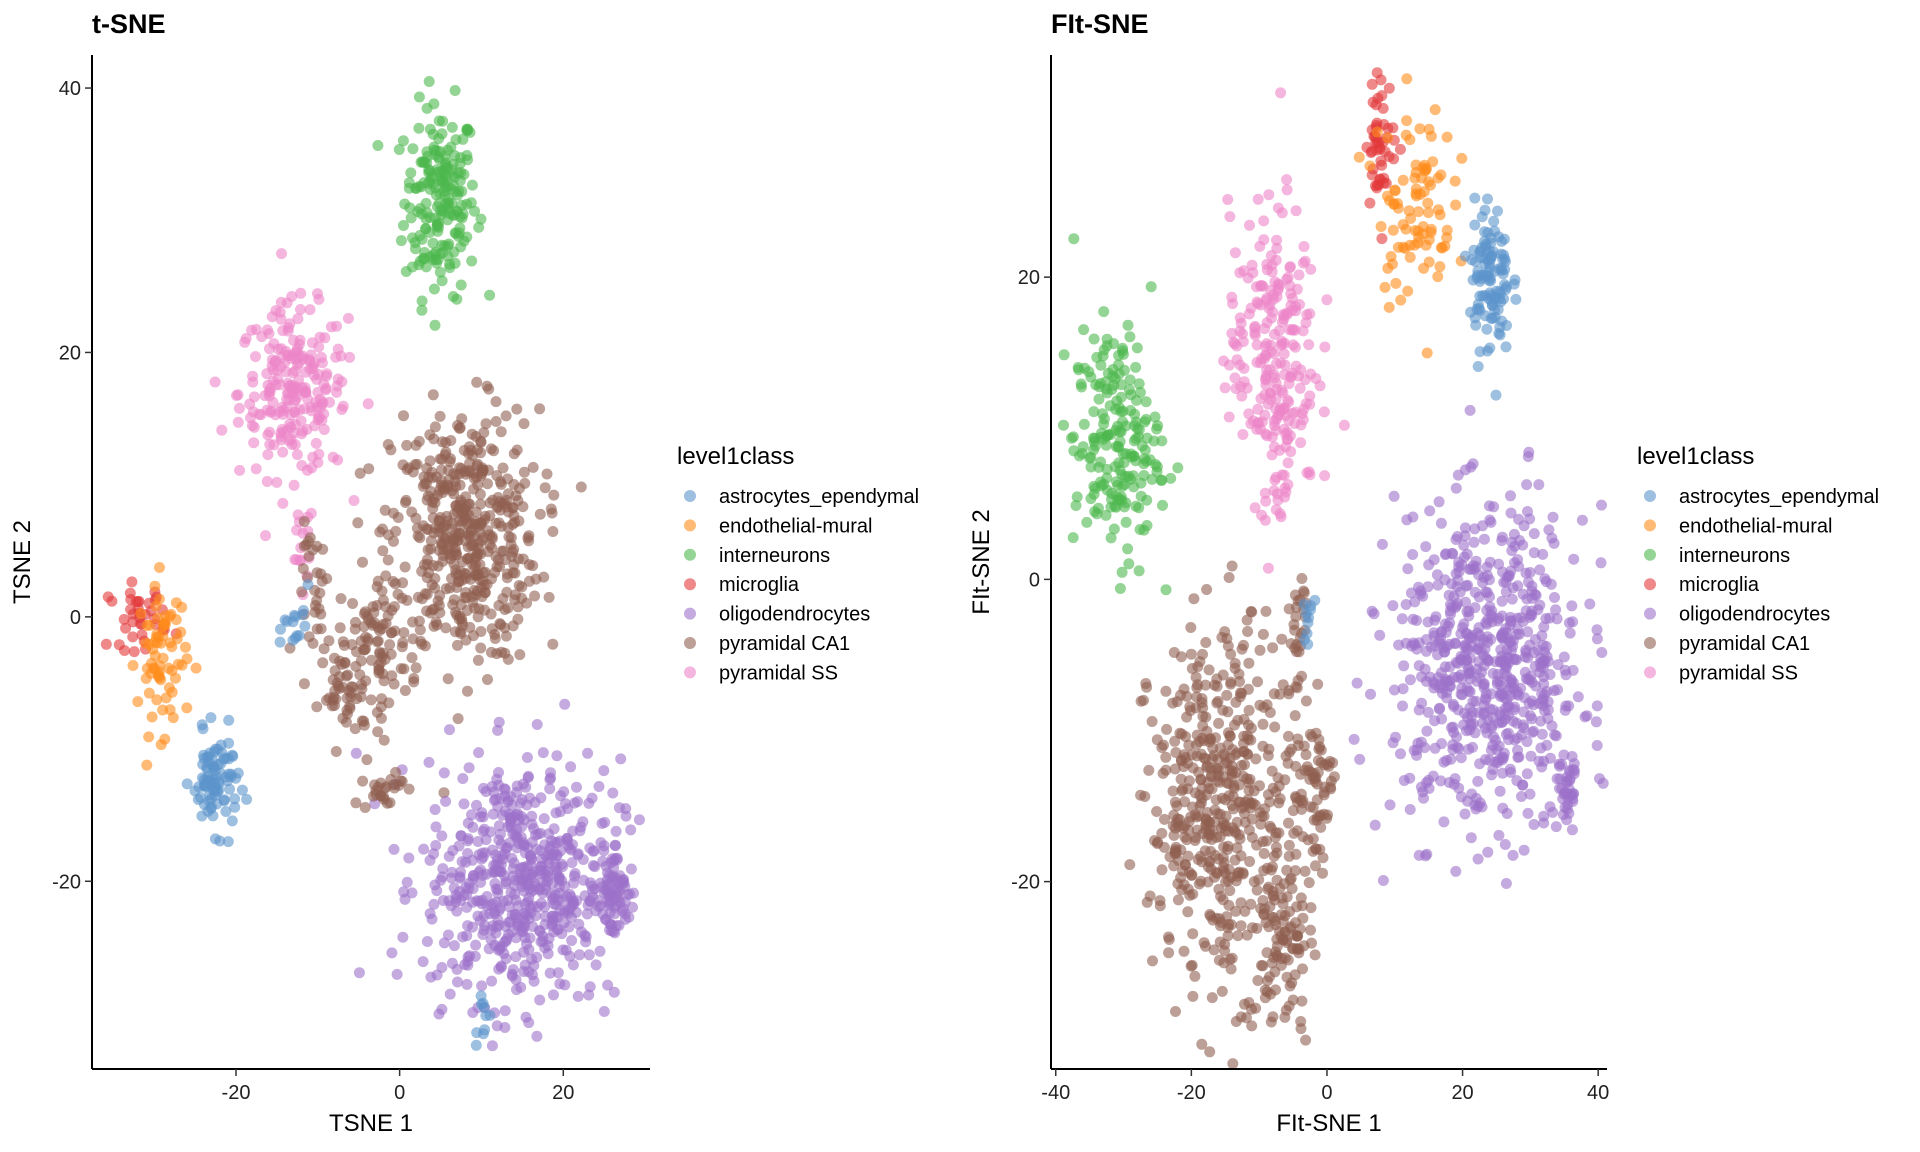 This screenshot has height=1152, width=1920. Describe the element at coordinates (1650, 613) in the screenshot. I see `legend-swatch` at that location.